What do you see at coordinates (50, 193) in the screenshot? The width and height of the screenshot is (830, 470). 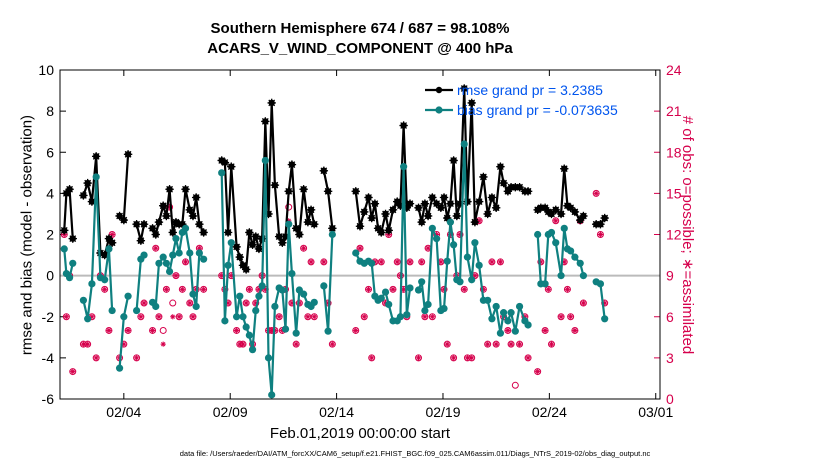 I see `y-tick-label: 4` at bounding box center [50, 193].